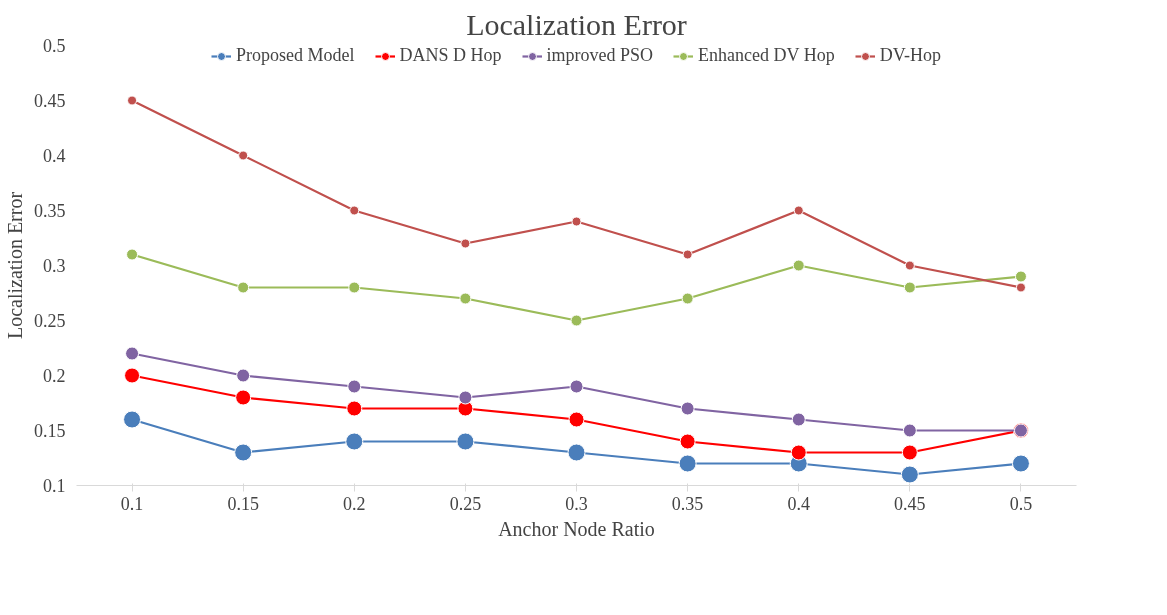 Image resolution: width=1167 pixels, height=615 pixels. I want to click on legend-label: Proposed Model, so click(295, 55).